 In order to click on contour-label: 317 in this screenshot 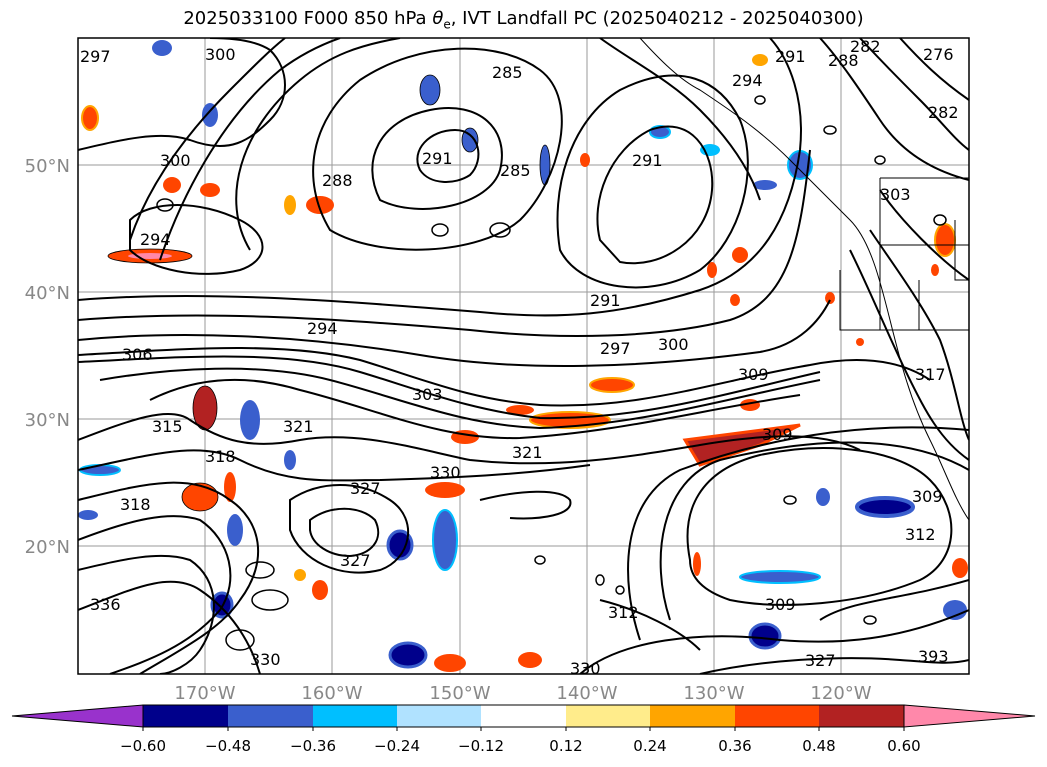, I will do `click(930, 374)`.